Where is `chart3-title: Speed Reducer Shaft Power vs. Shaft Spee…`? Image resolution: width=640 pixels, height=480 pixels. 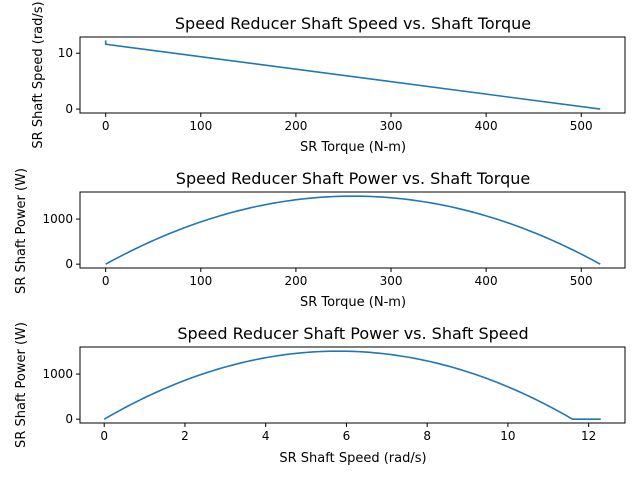
chart3-title: Speed Reducer Shaft Power vs. Shaft Spee… is located at coordinates (352, 333).